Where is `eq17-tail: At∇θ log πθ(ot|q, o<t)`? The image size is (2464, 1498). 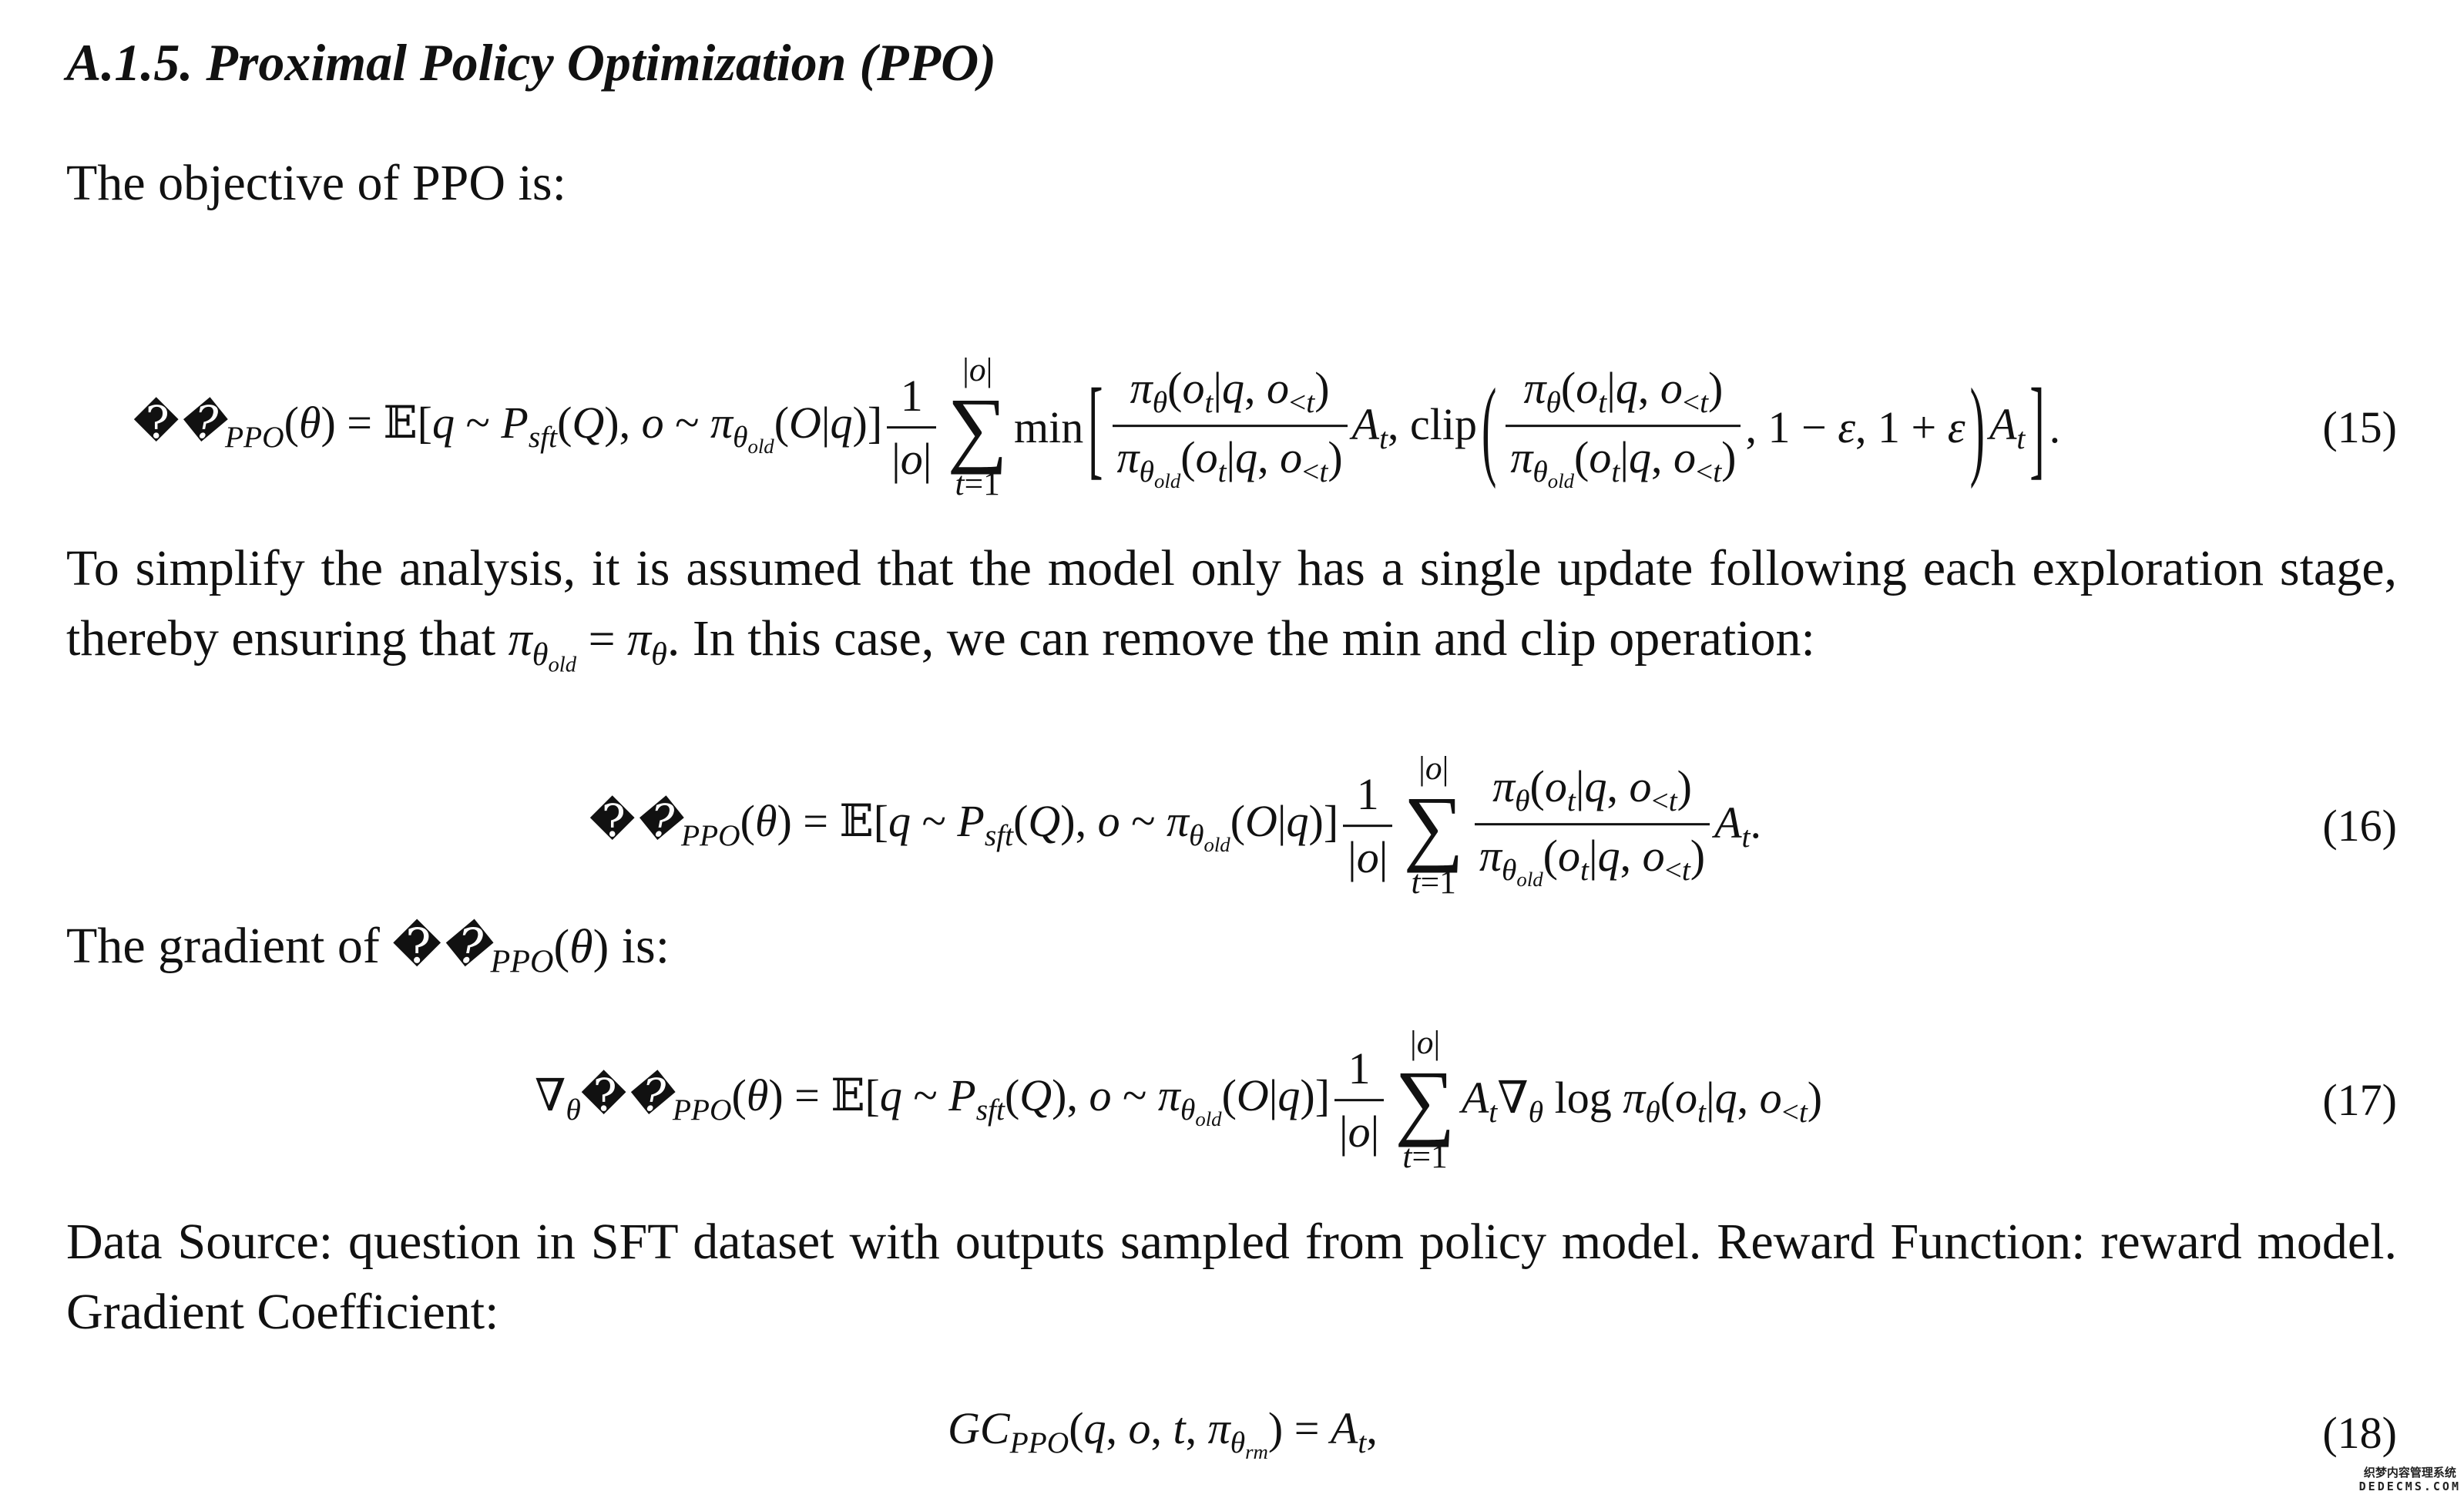
eq17-tail: At∇θ log πθ(ot|q, o<t) is located at coordinates (1642, 1101).